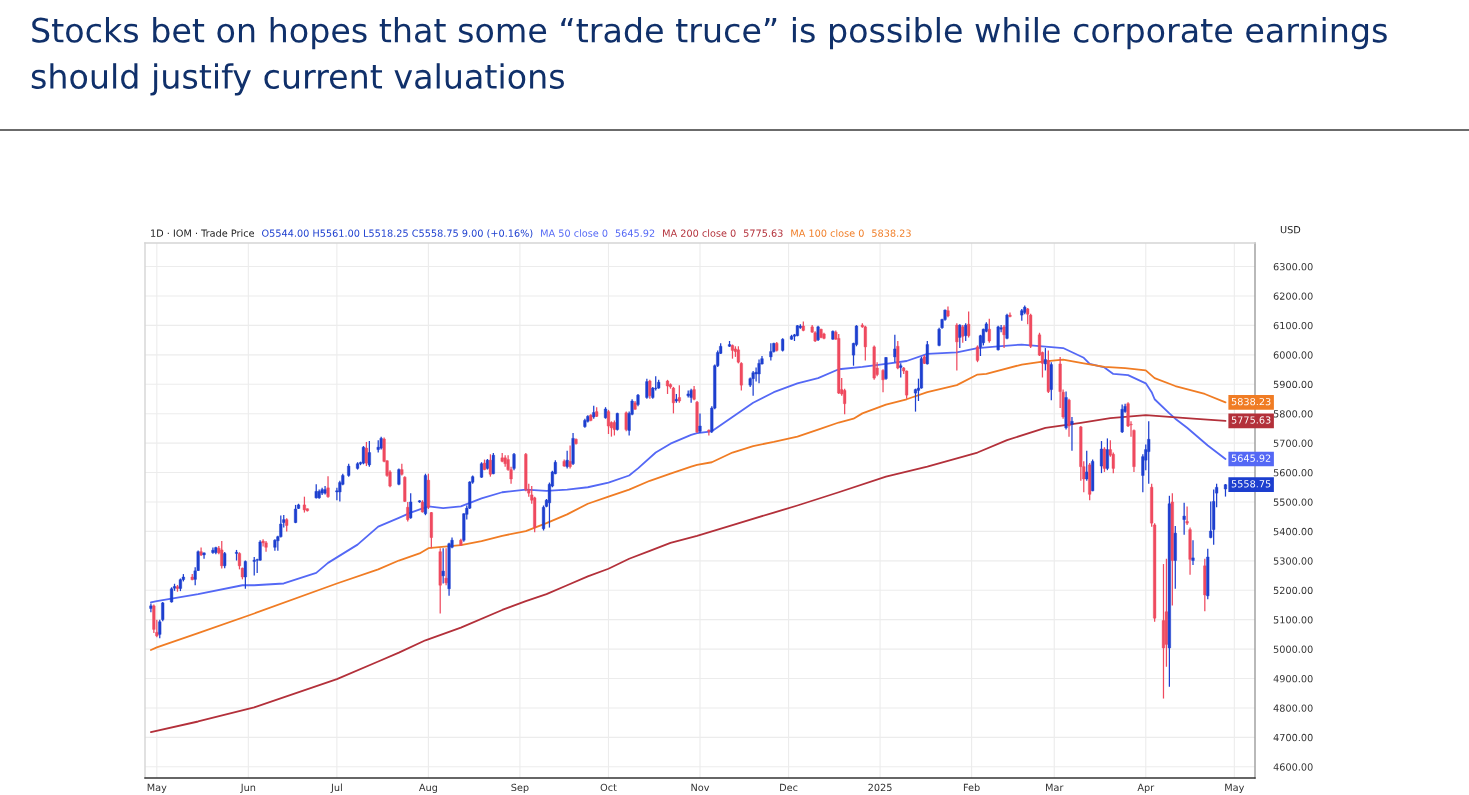  Describe the element at coordinates (1293, 561) in the screenshot. I see `y-tick-label: 5300.00` at that location.